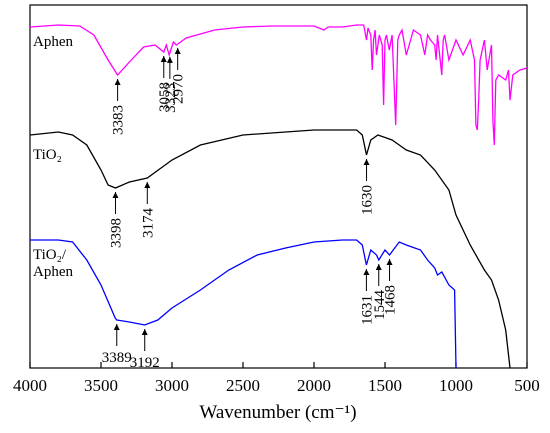 The width and height of the screenshot is (550, 433). I want to click on x-axis-label: Wavenumber (cm⁻¹), so click(277, 412).